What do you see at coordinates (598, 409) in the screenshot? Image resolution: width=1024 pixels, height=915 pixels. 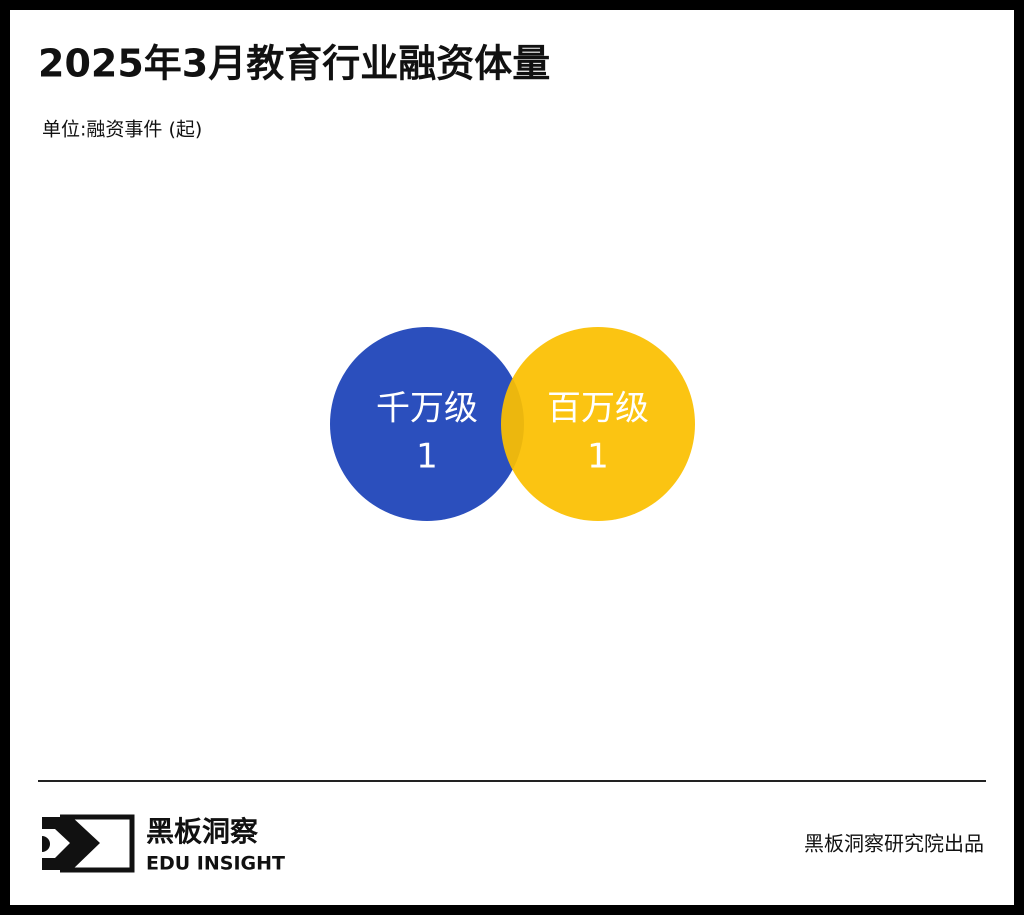 I see `bubble-label: 百万级` at bounding box center [598, 409].